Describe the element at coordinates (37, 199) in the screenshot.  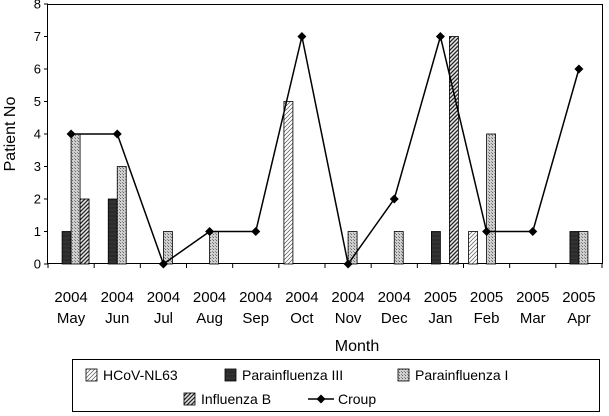
I see `y-tick-label: 2` at that location.